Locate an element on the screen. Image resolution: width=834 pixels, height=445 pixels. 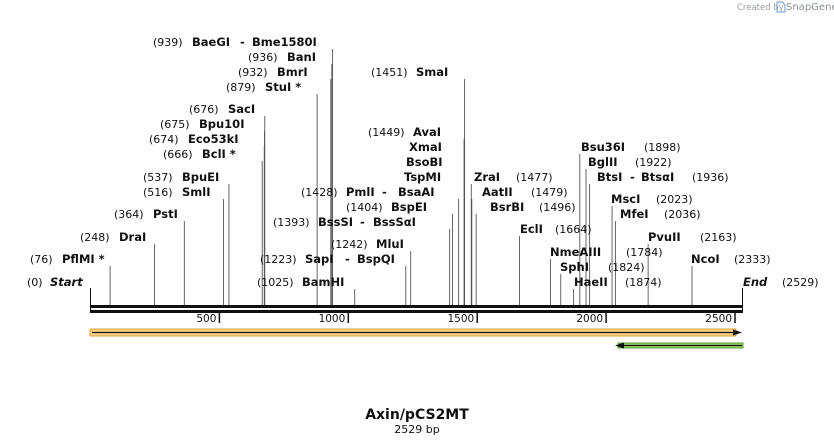
site-tspmi: TspMI is located at coordinates (422, 177).